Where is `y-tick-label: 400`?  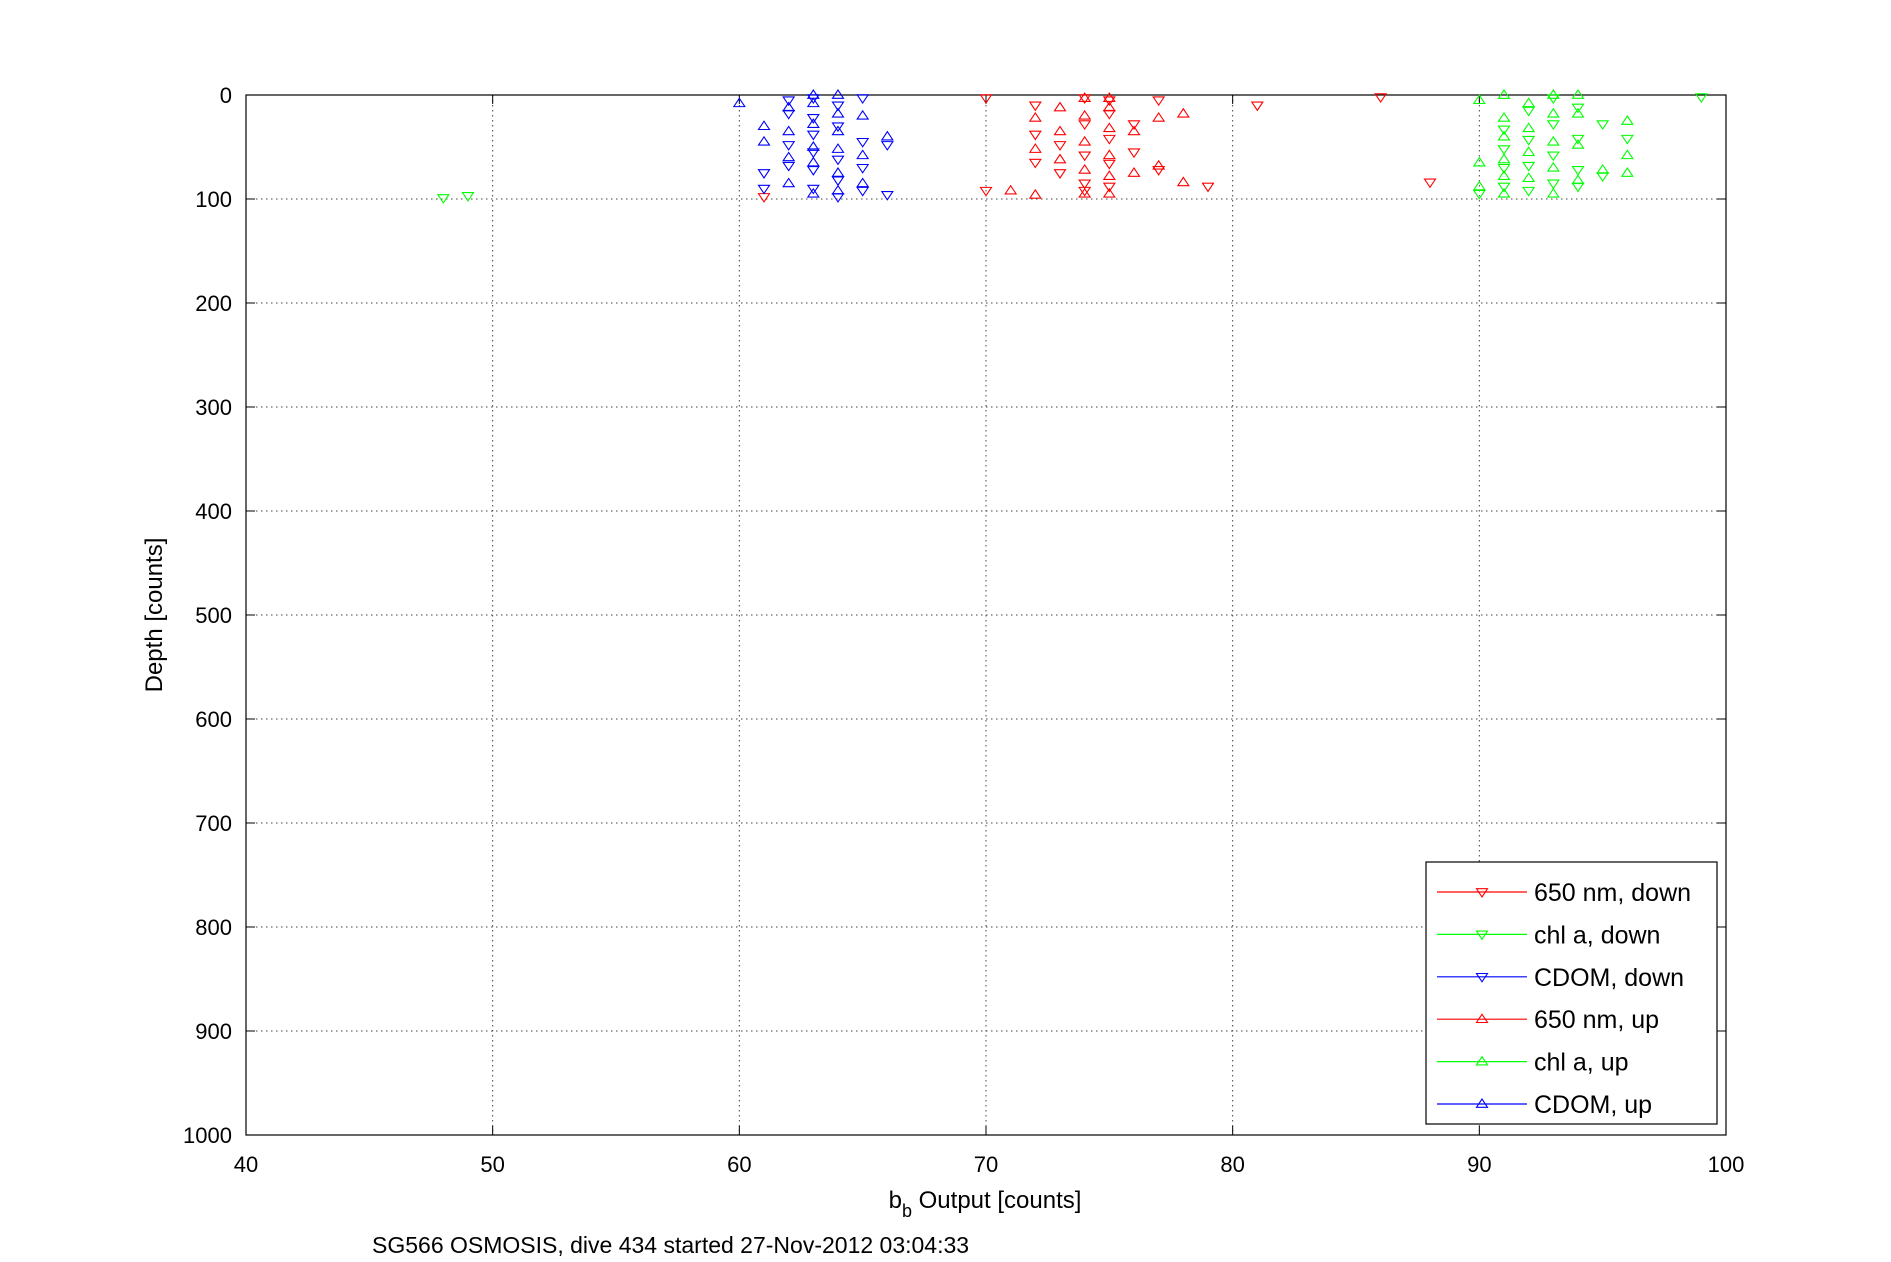 y-tick-label: 400 is located at coordinates (213, 511).